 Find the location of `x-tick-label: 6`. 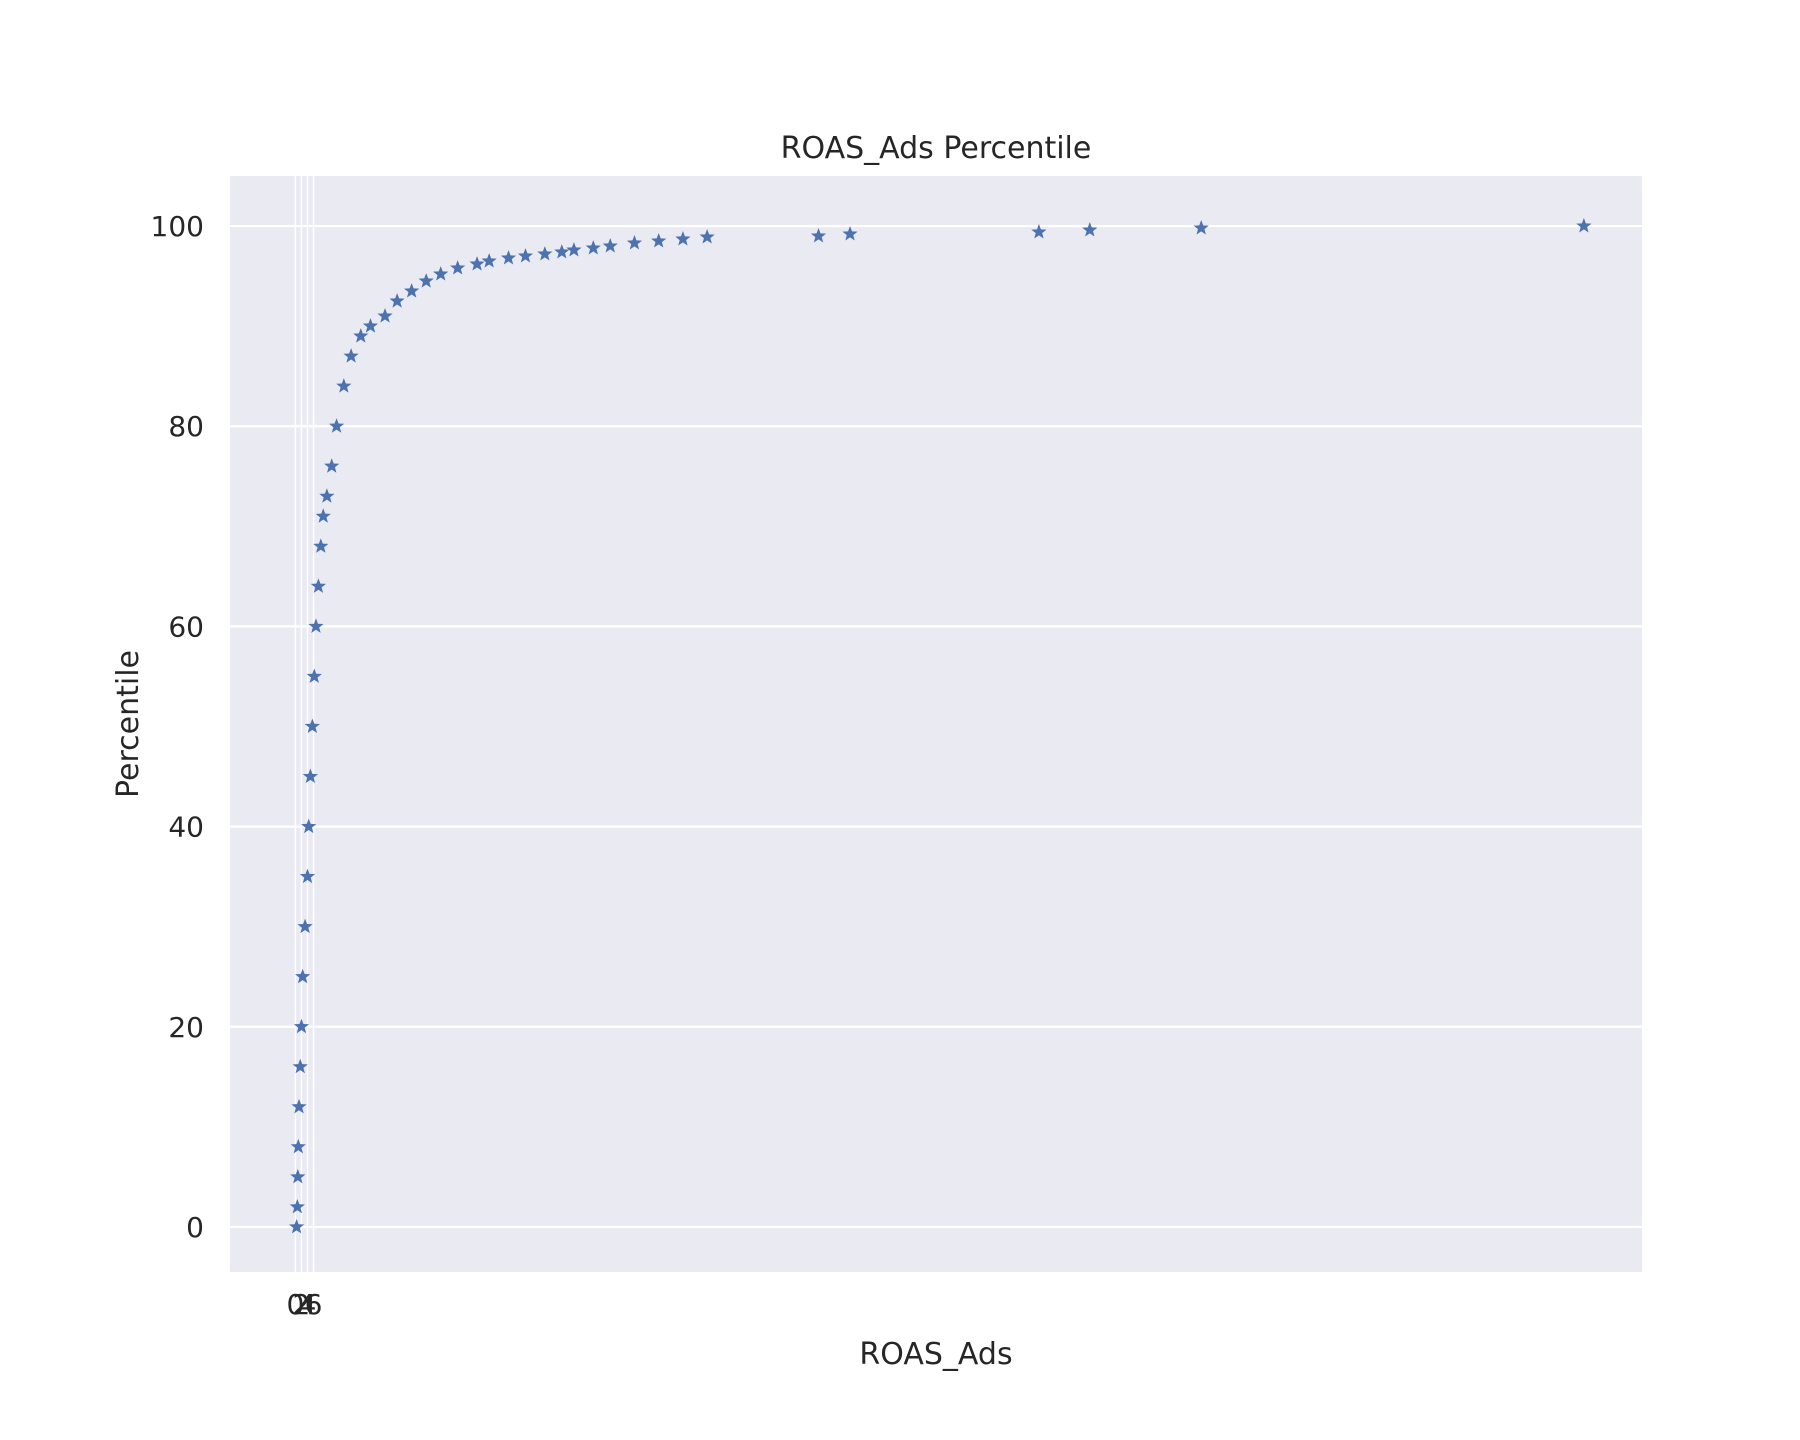

x-tick-label: 6 is located at coordinates (314, 1304).